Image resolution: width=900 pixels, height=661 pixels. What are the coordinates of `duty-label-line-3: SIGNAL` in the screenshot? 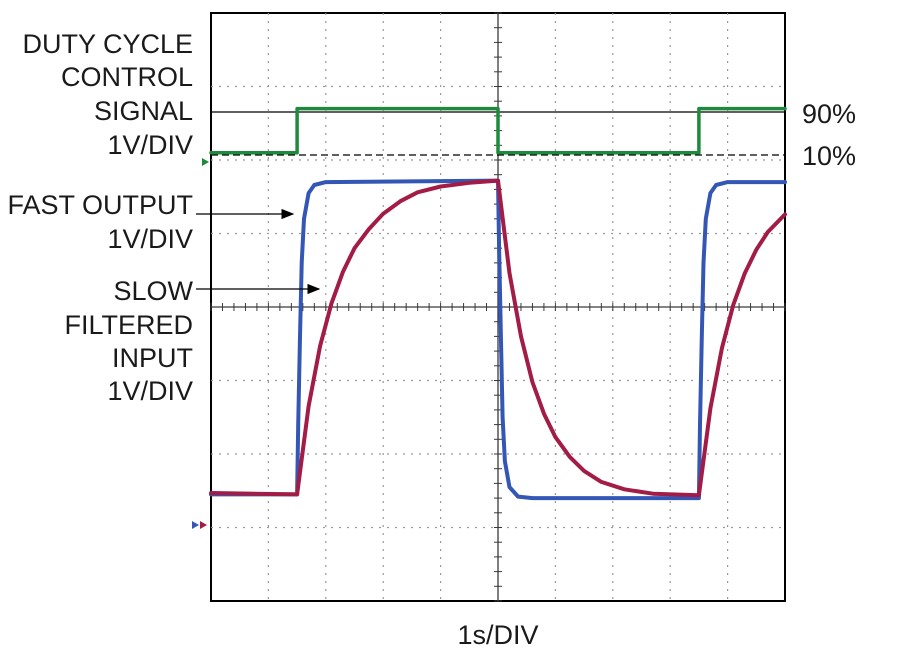 It's located at (143, 111).